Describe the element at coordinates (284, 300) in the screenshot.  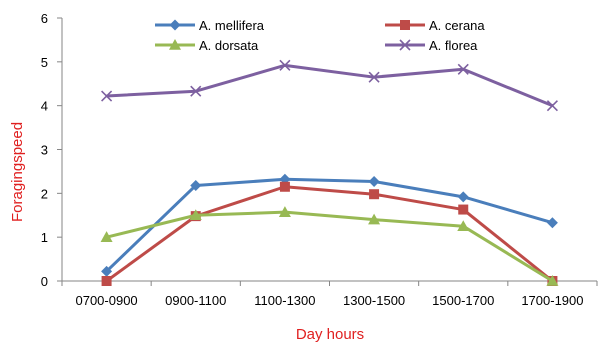
I see `x-tick-label: 1100-1300` at that location.